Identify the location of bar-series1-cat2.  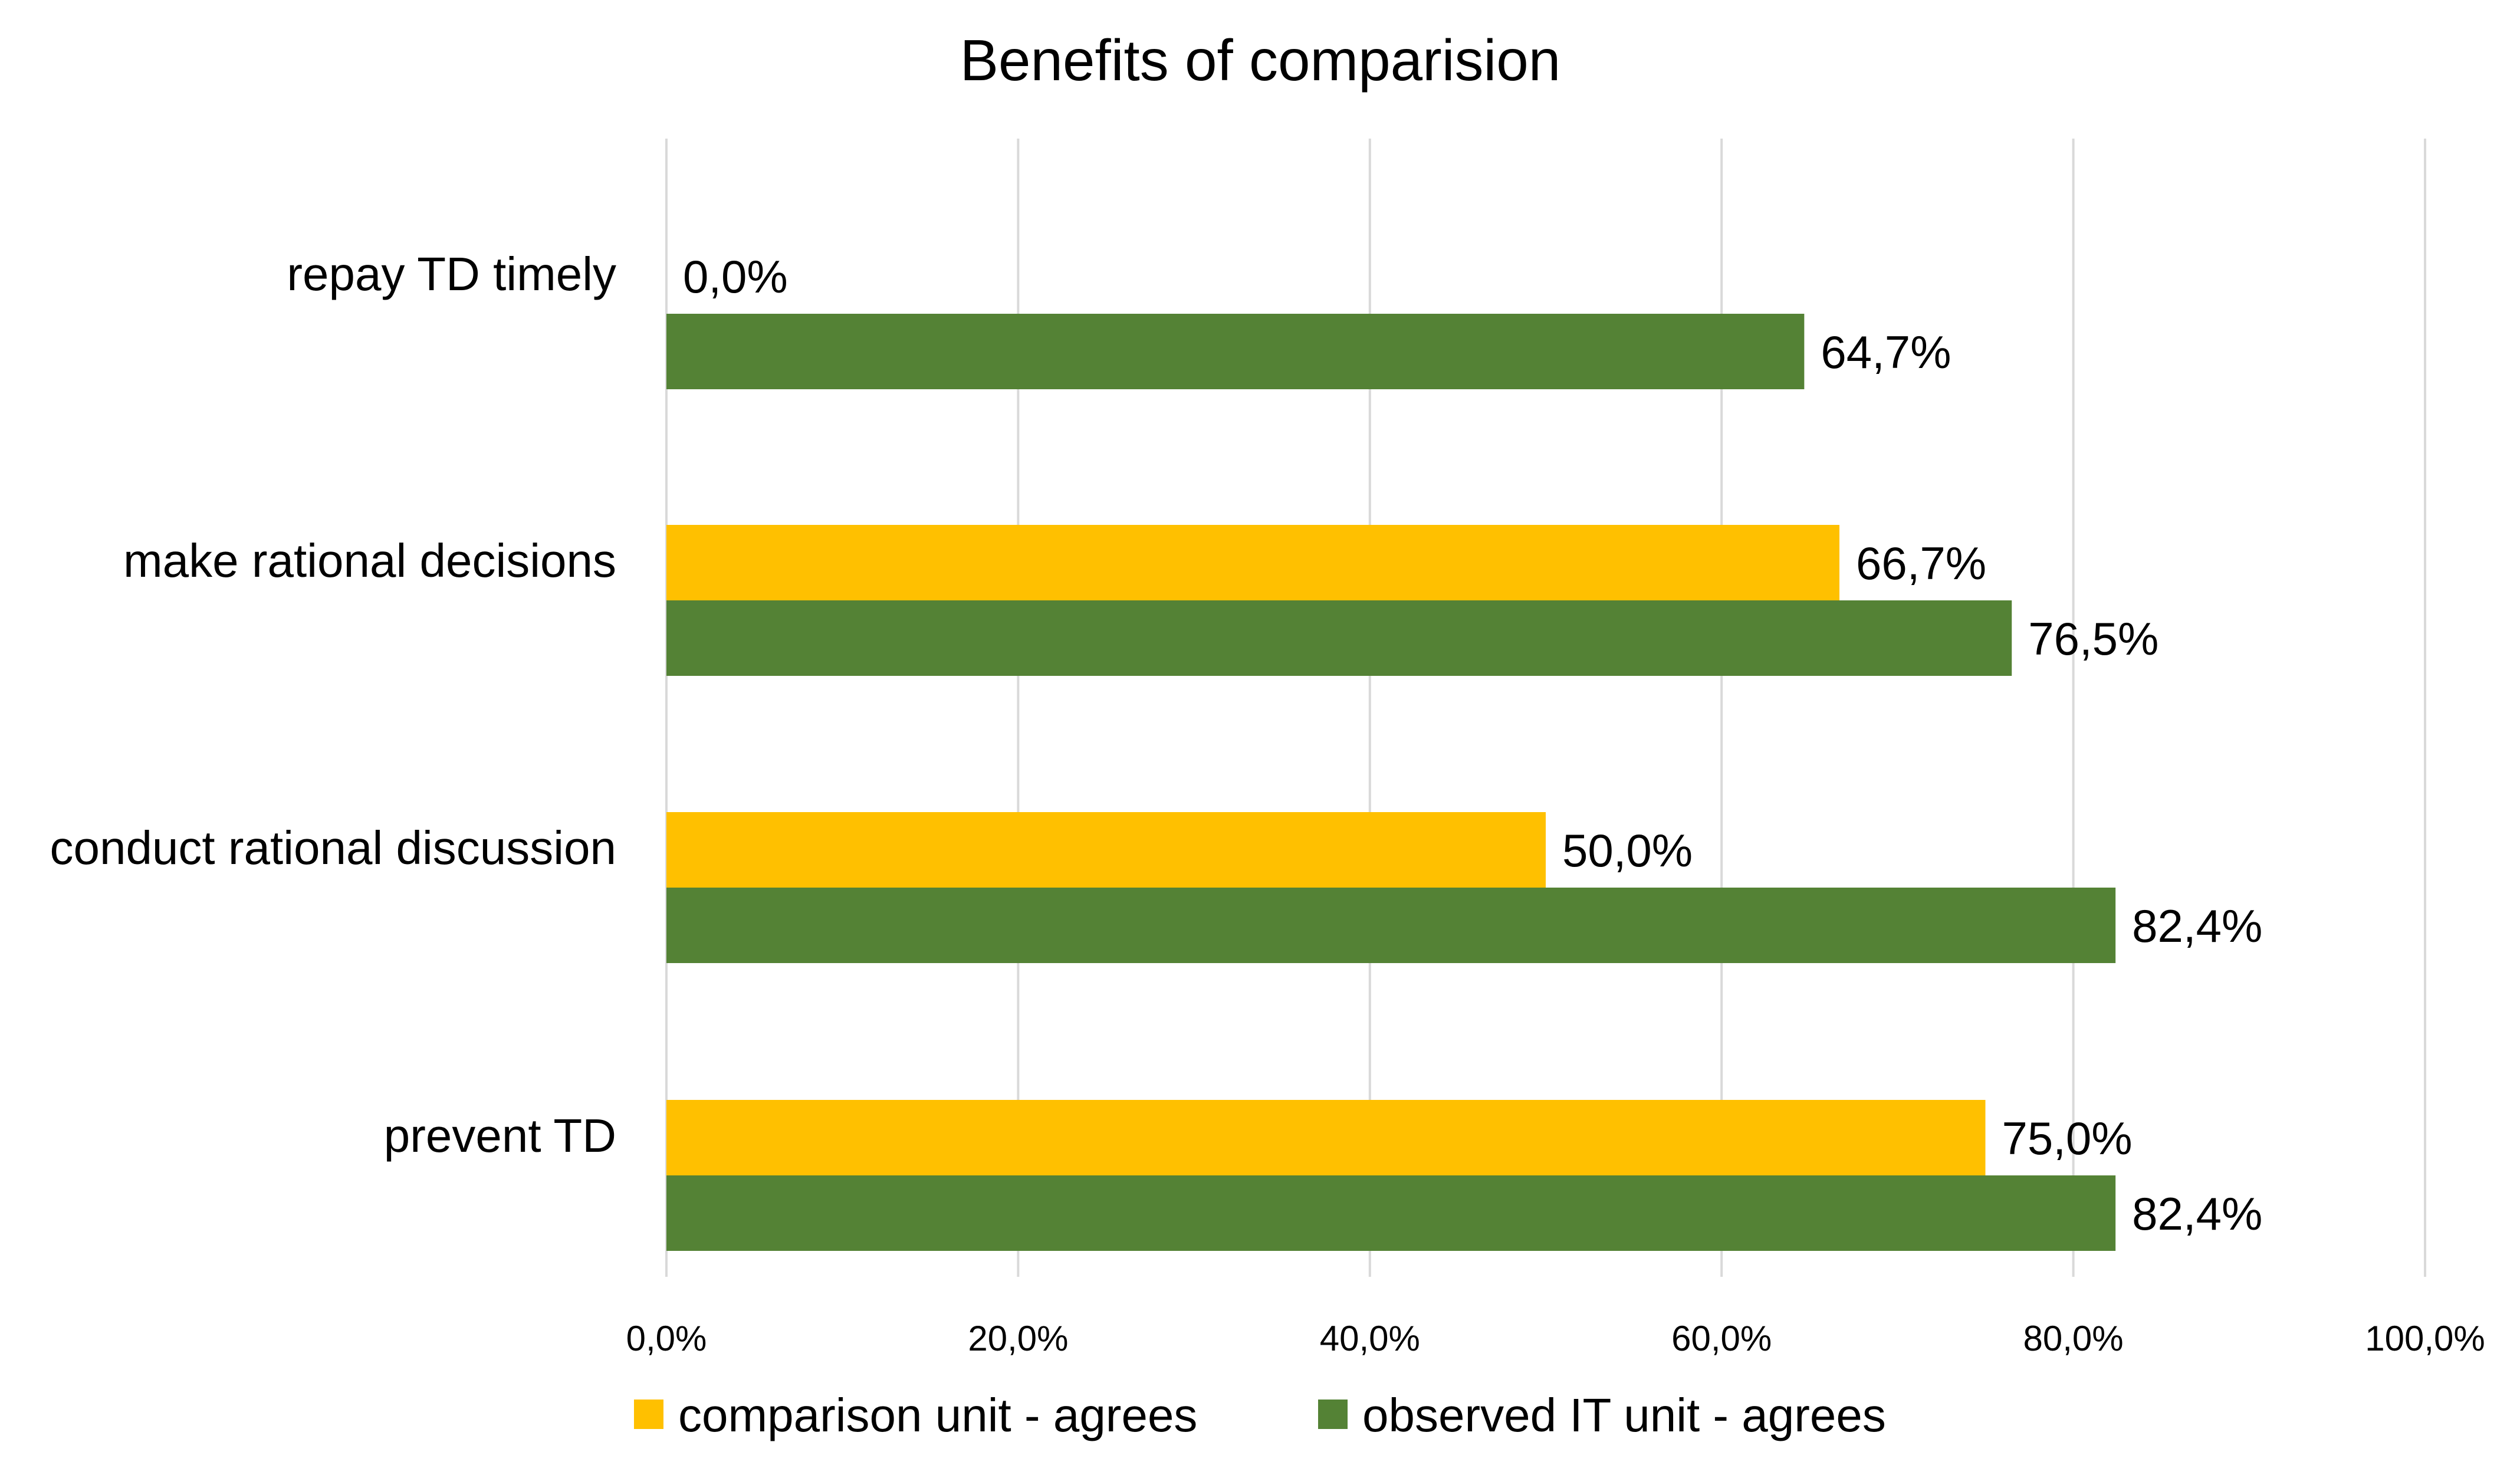
(1391, 925).